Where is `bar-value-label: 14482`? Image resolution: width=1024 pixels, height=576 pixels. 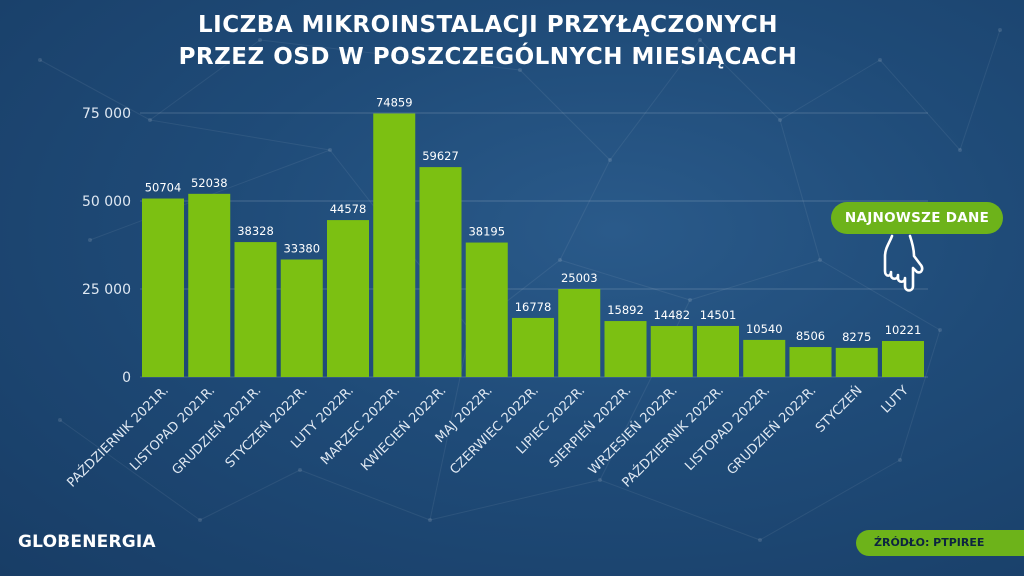 bar-value-label: 14482 is located at coordinates (671, 315).